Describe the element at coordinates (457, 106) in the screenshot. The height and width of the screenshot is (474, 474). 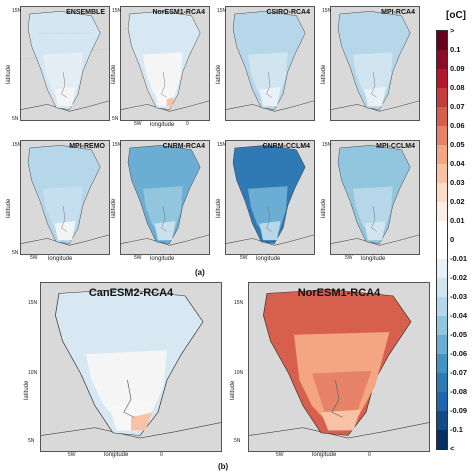
I see `colorbar-label: 0.07` at that location.